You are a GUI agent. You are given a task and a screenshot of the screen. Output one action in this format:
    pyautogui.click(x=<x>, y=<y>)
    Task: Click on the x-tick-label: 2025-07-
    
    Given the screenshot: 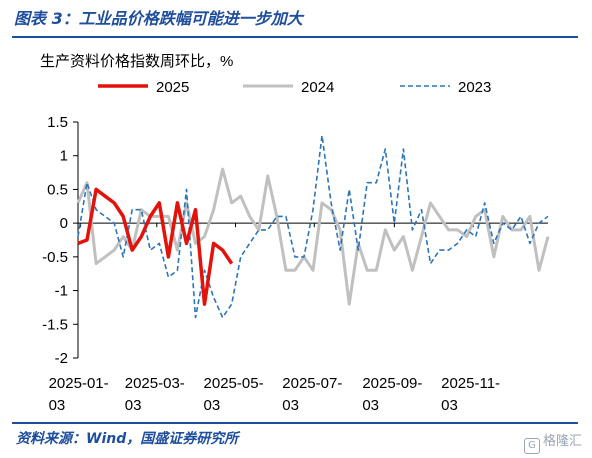 What is the action you would take?
    pyautogui.click(x=312, y=383)
    